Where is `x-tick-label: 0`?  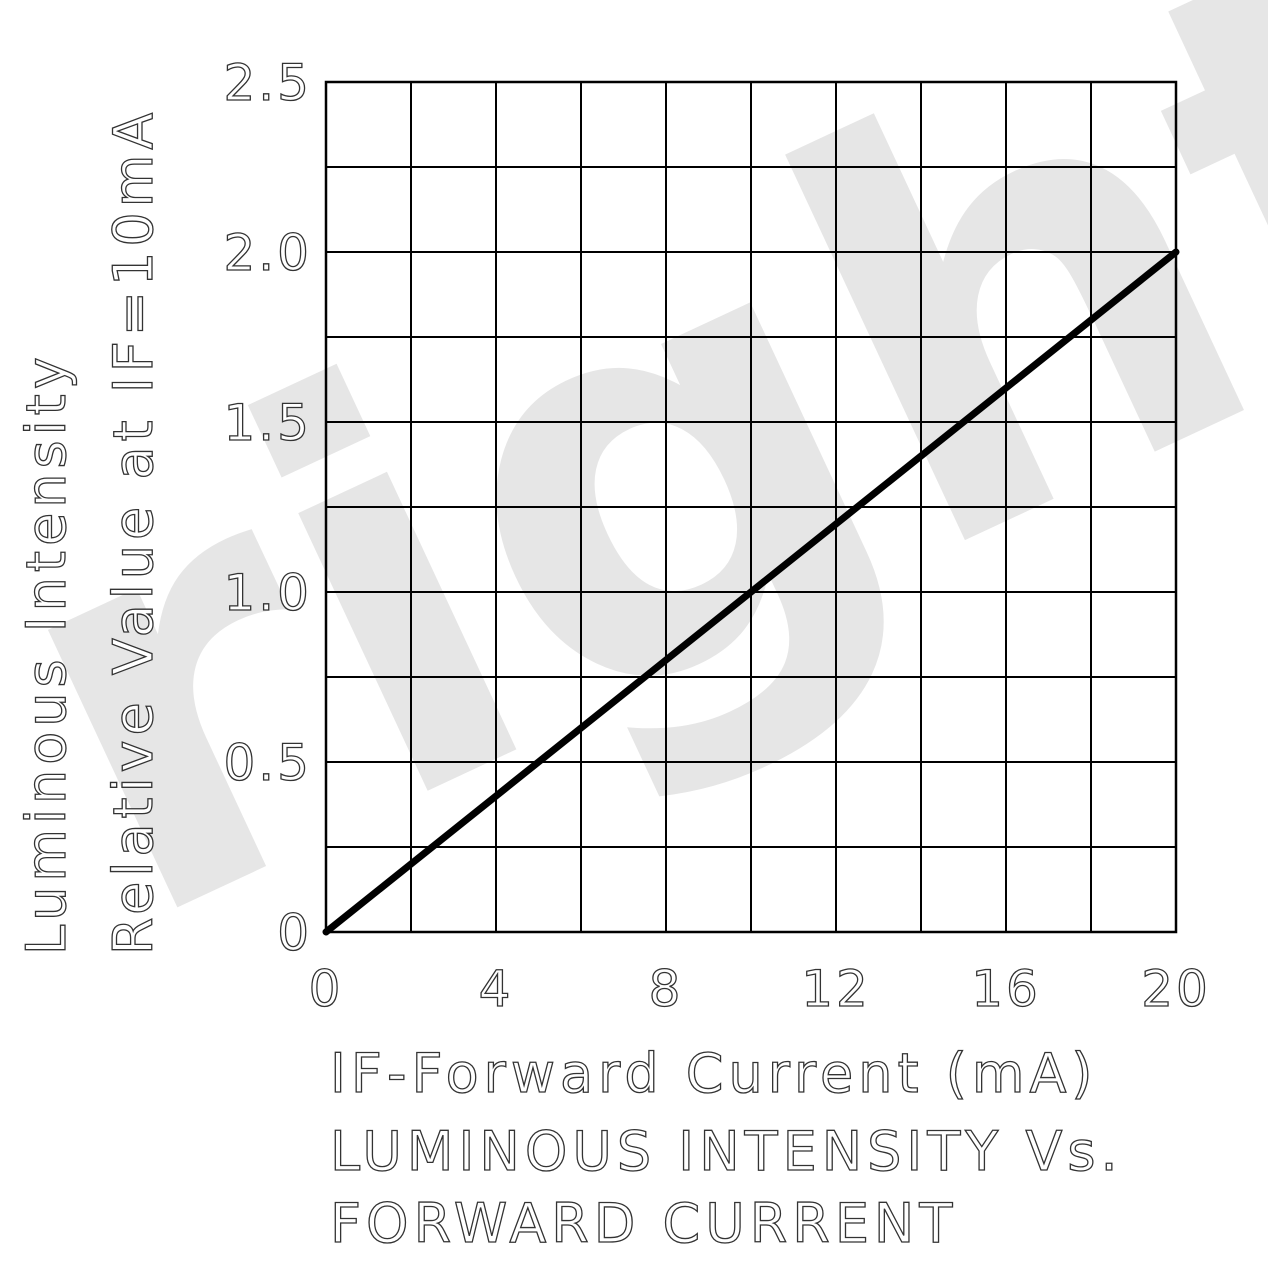 x-tick-label: 0 is located at coordinates (326, 989).